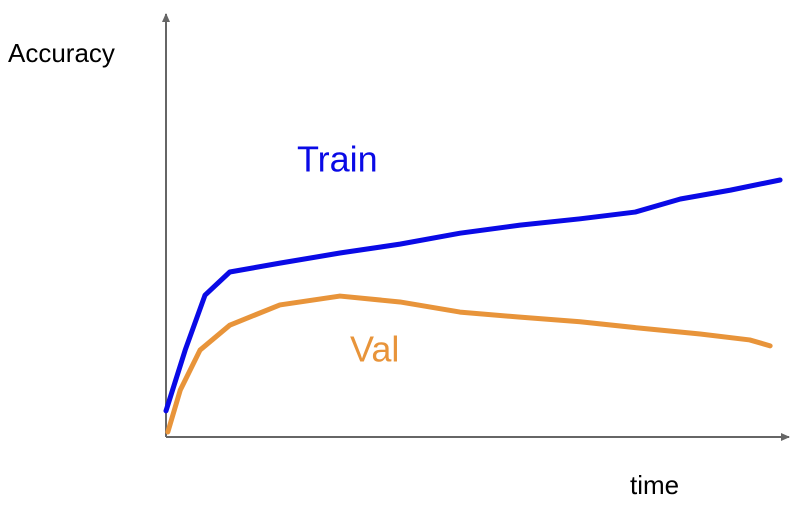 This screenshot has width=807, height=514. I want to click on y-axis-label: Accuracy, so click(61, 53).